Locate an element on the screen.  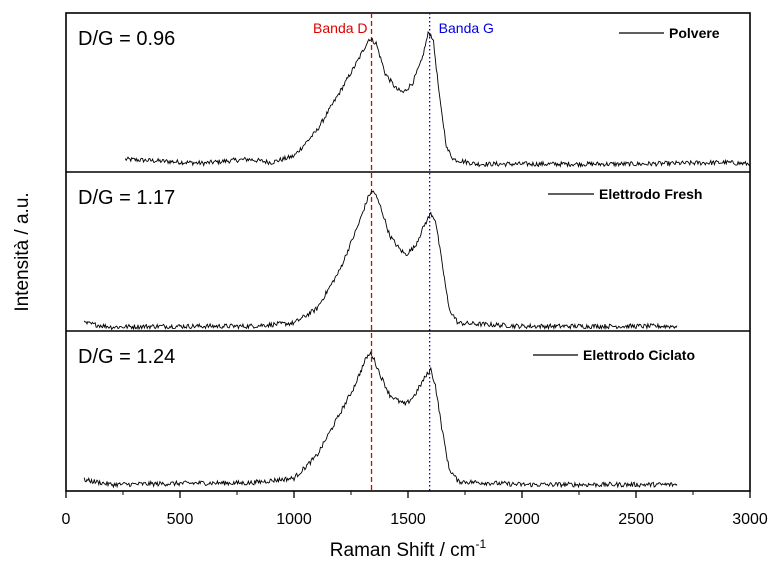
x-axis-title: Raman Shift / cm-1 is located at coordinates (408, 549).